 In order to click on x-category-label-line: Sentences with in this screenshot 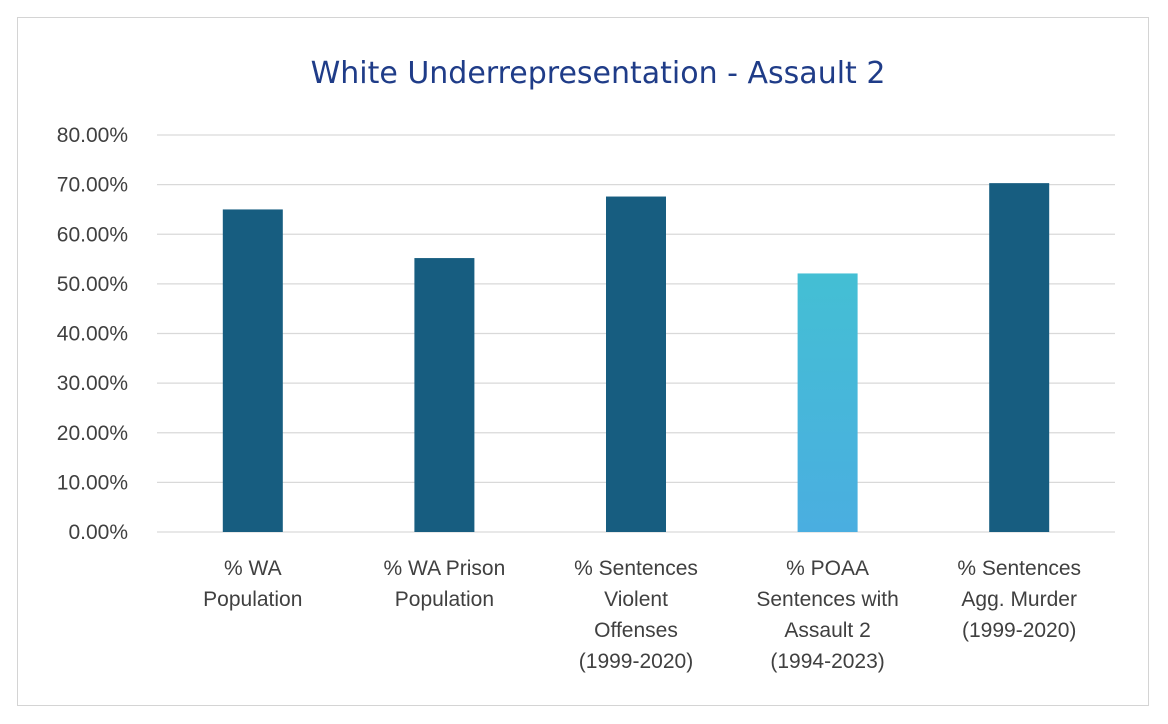, I will do `click(827, 599)`.